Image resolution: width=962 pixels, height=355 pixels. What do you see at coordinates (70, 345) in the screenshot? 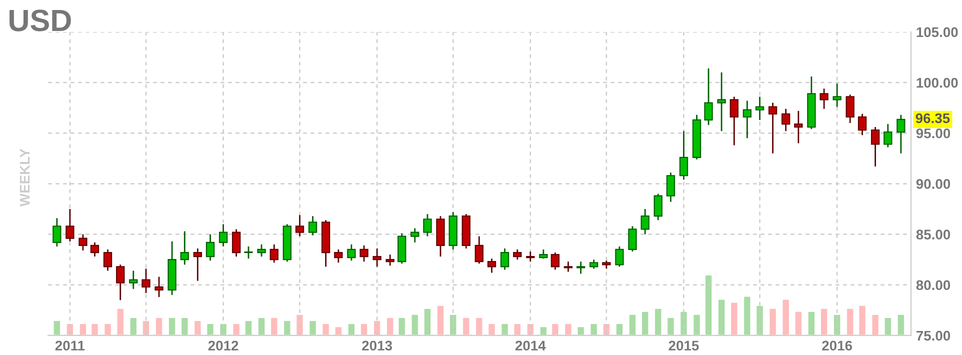
I see `x-tick-label: 2011` at bounding box center [70, 345].